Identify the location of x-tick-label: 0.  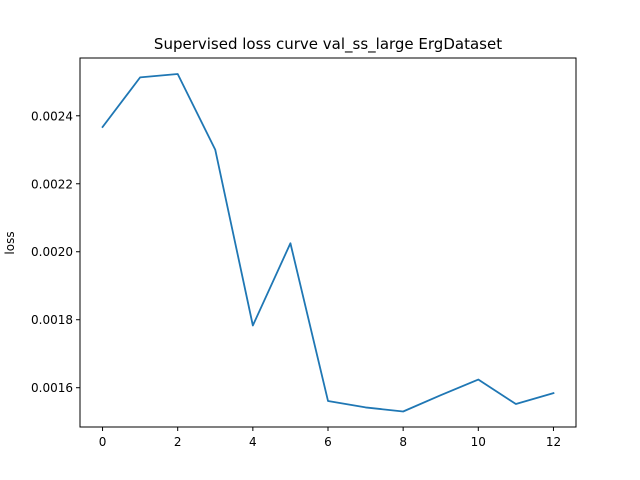
(103, 442).